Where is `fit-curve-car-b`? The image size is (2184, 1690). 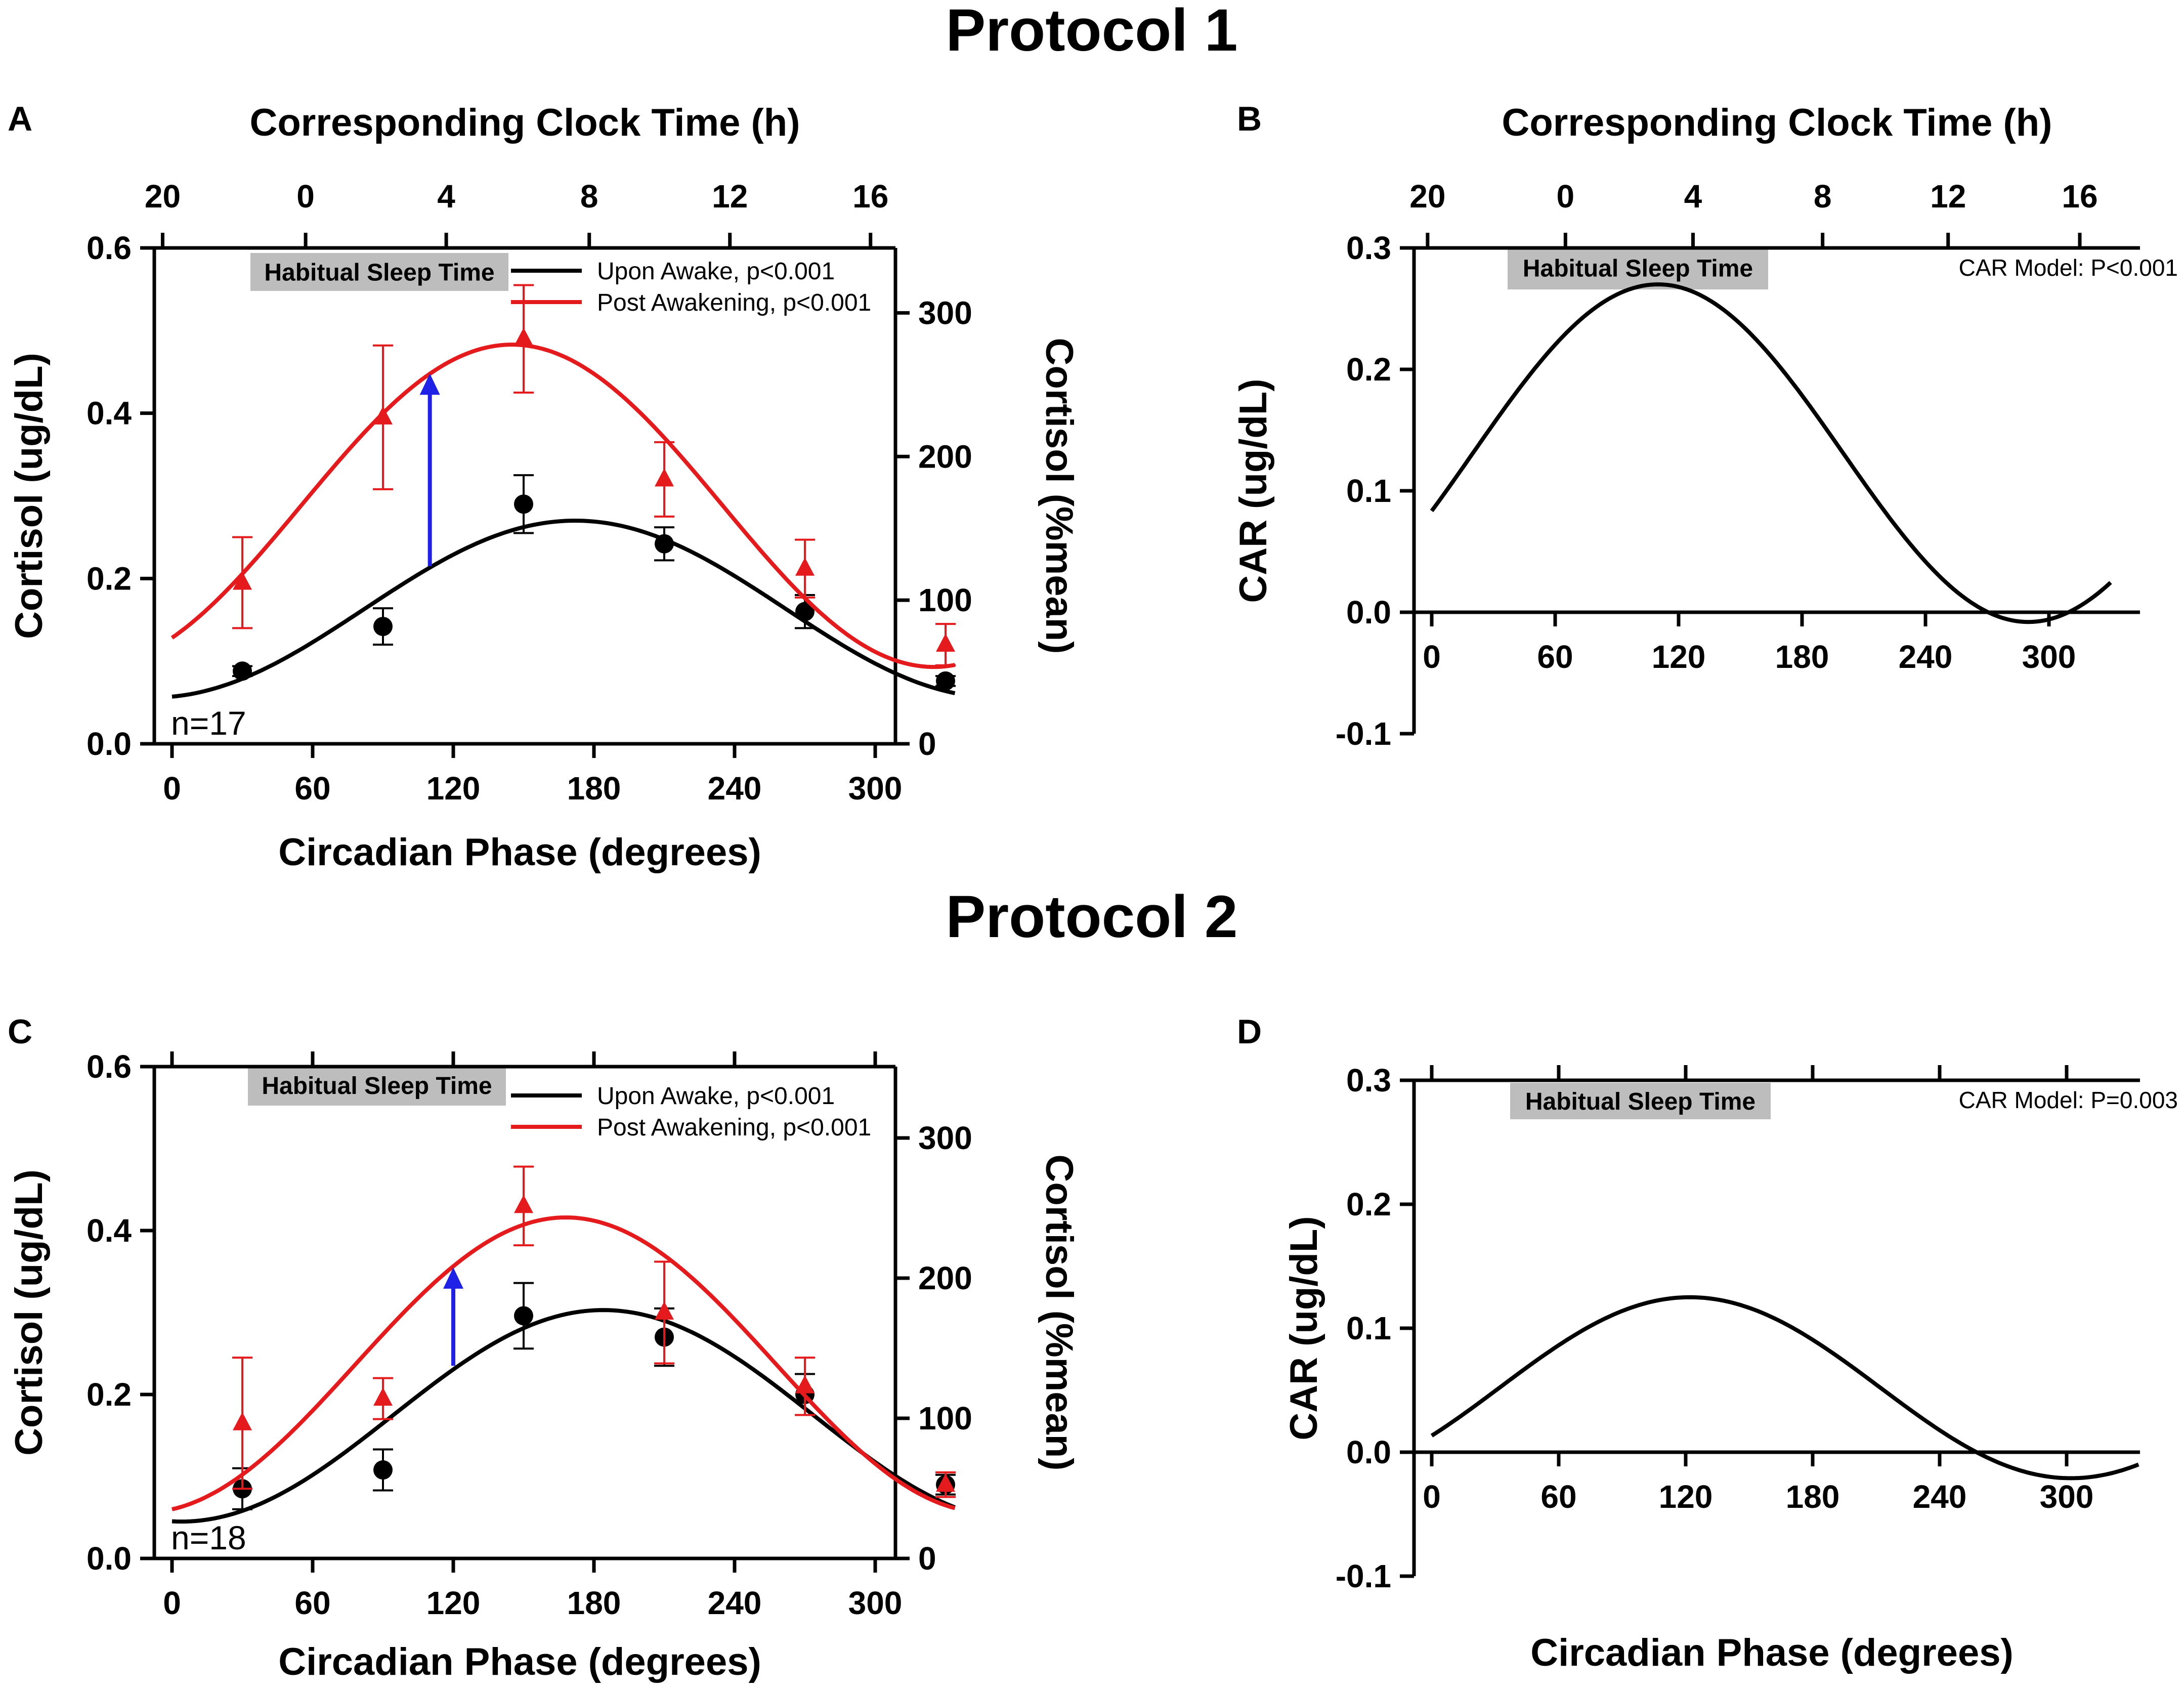
fit-curve-car-b is located at coordinates (1771, 453).